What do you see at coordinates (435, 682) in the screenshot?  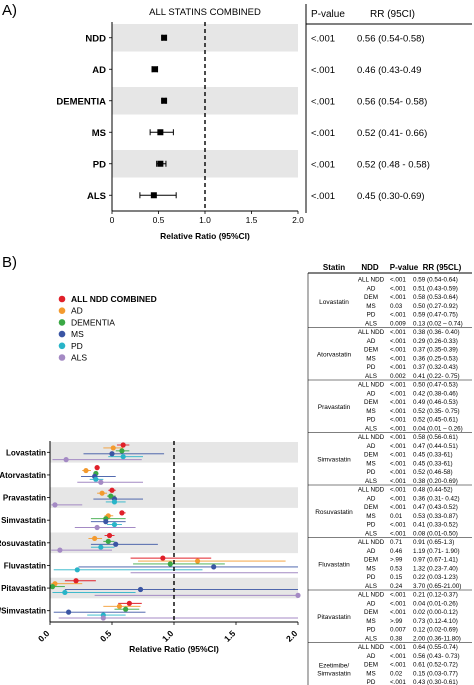 I see `rr-cell: 0.43 (0.30-0.61)` at bounding box center [435, 682].